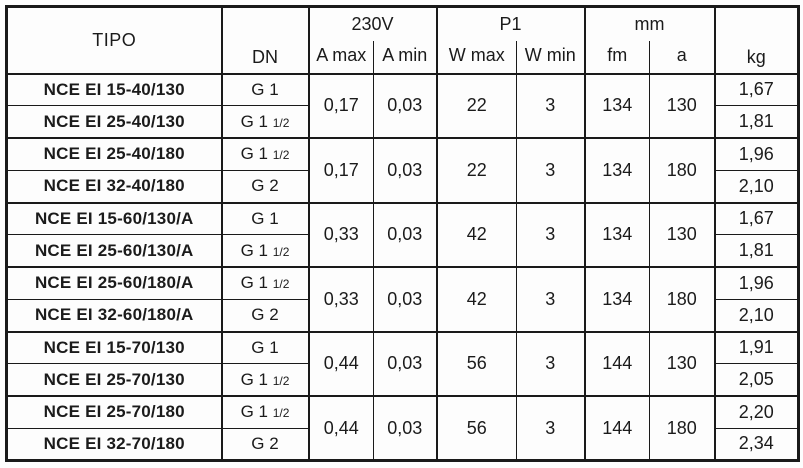  What do you see at coordinates (476, 364) in the screenshot?
I see `shared-w-max-cell: 56` at bounding box center [476, 364].